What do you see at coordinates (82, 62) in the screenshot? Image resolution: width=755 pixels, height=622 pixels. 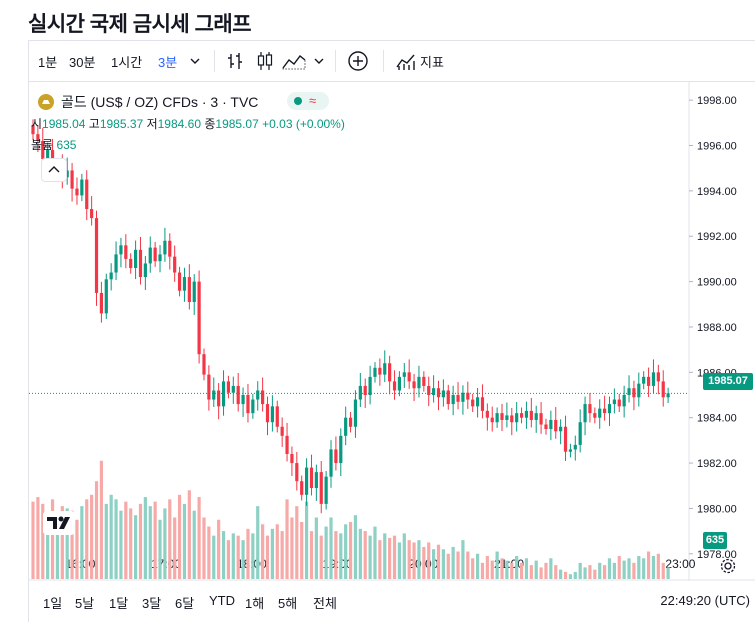 I see `interval-30m: 30분` at bounding box center [82, 62].